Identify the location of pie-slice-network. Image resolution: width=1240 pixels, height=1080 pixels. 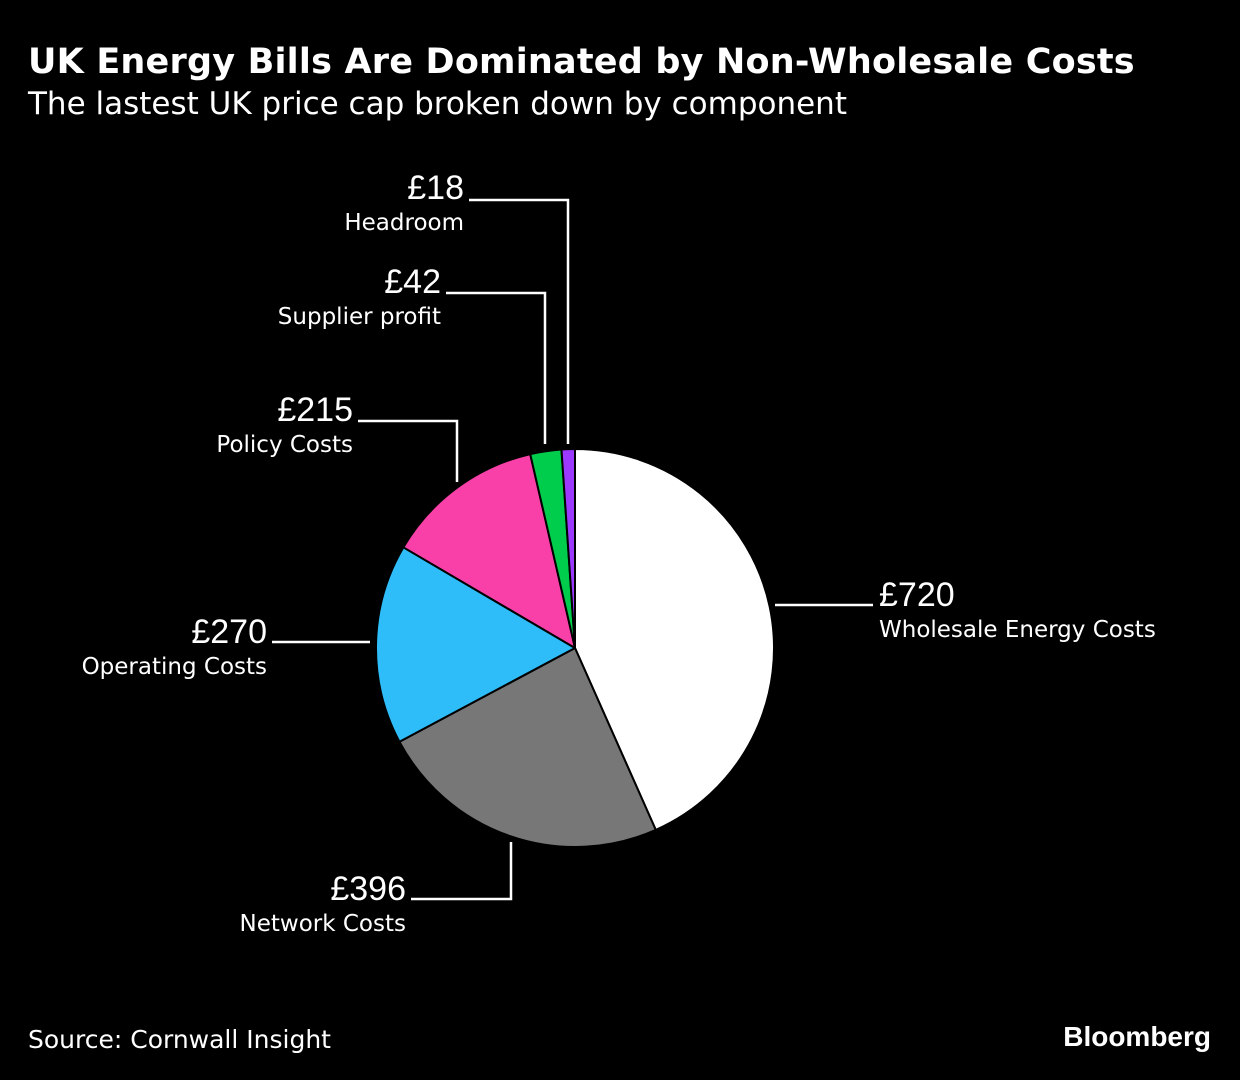
(527, 747).